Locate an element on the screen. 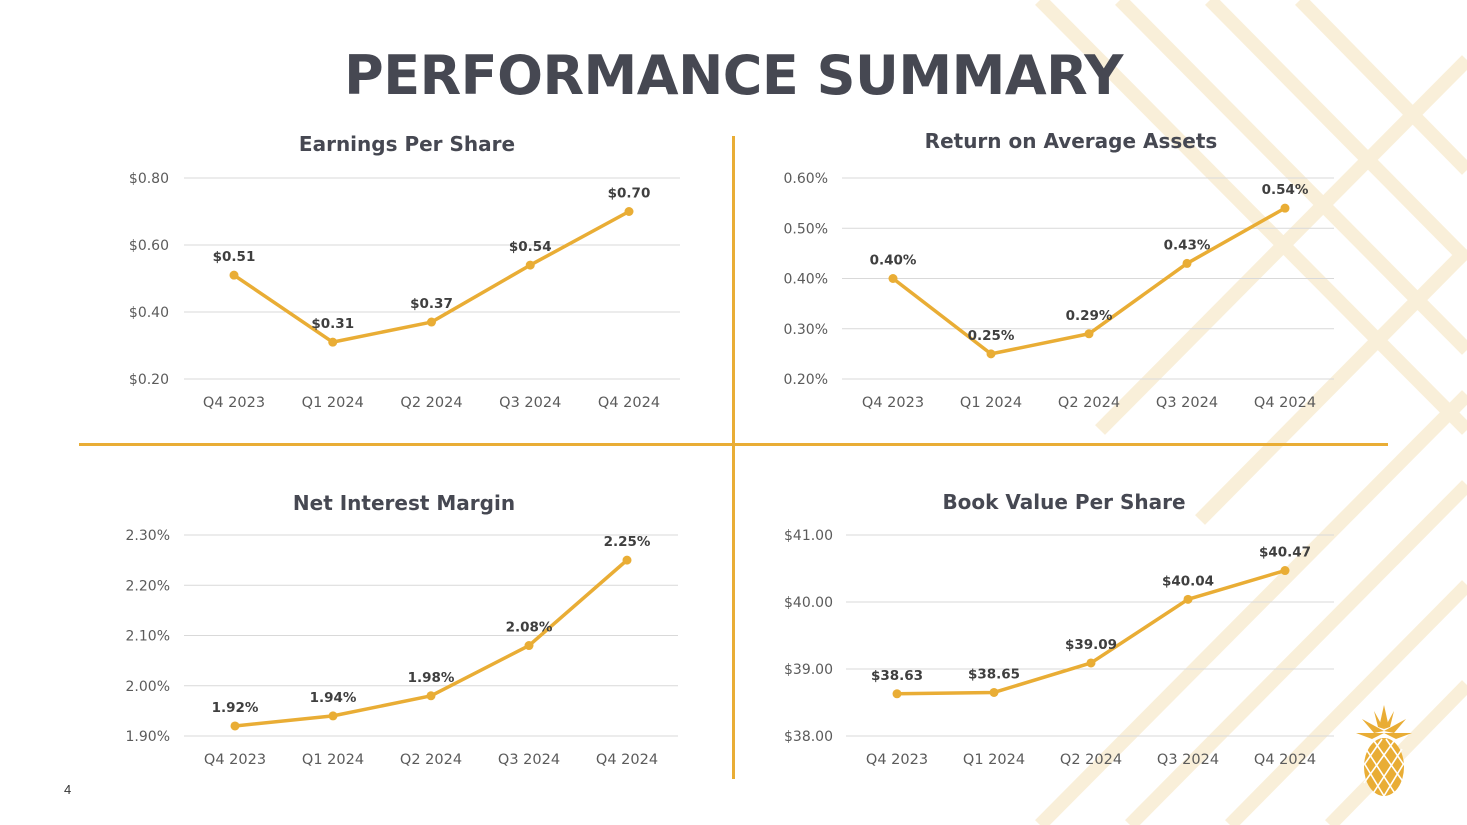  y-tick-label: $38.00 is located at coordinates (808, 737).